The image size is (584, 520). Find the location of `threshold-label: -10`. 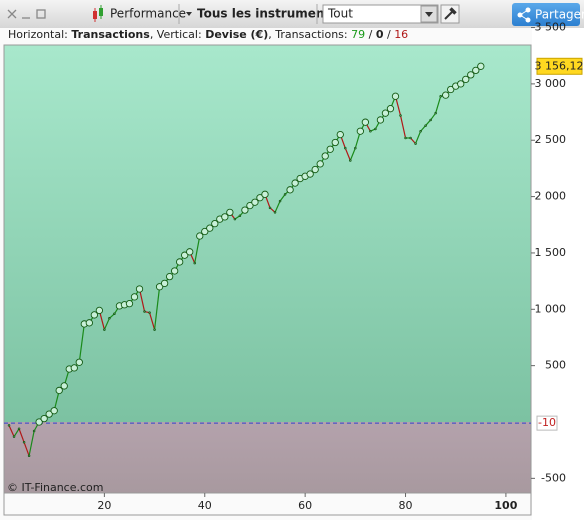

threshold-label: -10 is located at coordinates (547, 422).